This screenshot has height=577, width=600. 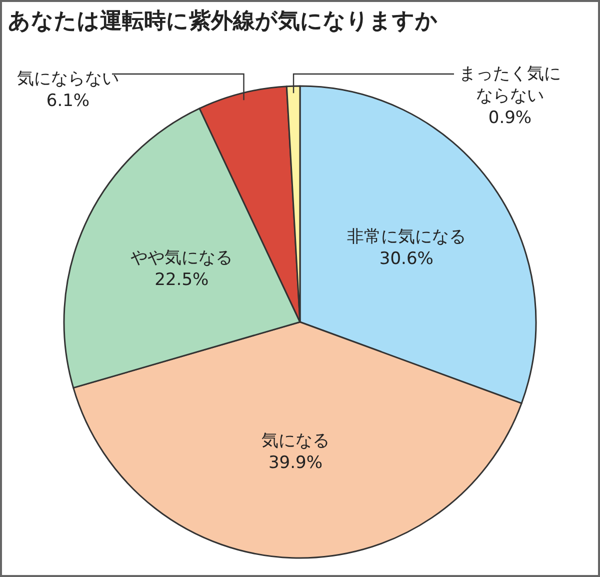 What do you see at coordinates (68, 79) in the screenshot?
I see `slice-label: 気にならない` at bounding box center [68, 79].